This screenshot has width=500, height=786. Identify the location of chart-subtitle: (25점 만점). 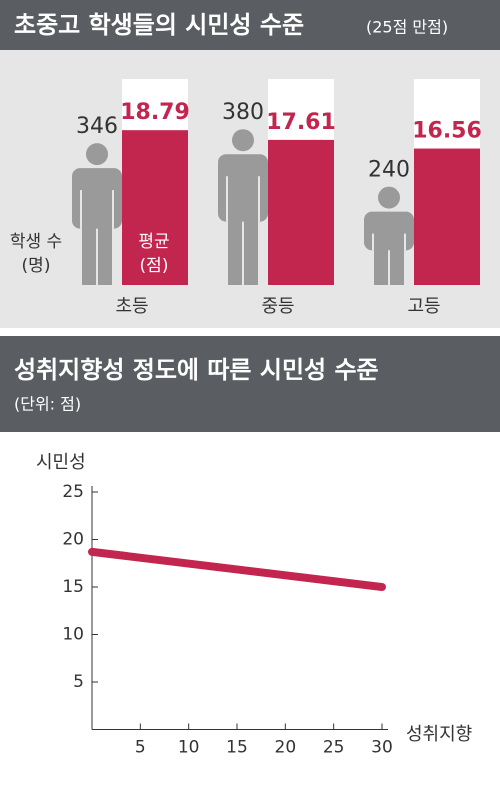
(407, 27).